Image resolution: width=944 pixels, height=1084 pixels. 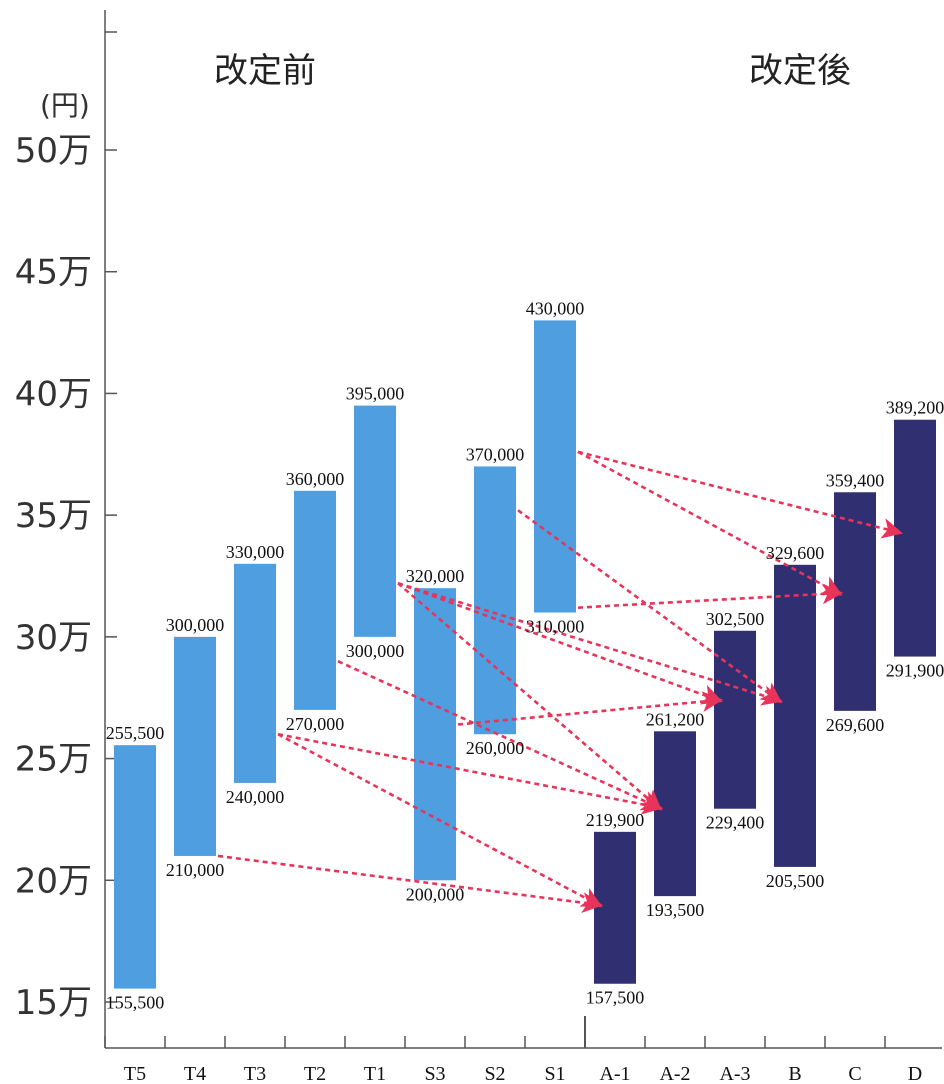 What do you see at coordinates (53, 1003) in the screenshot?
I see `y-tick-label: 15万` at bounding box center [53, 1003].